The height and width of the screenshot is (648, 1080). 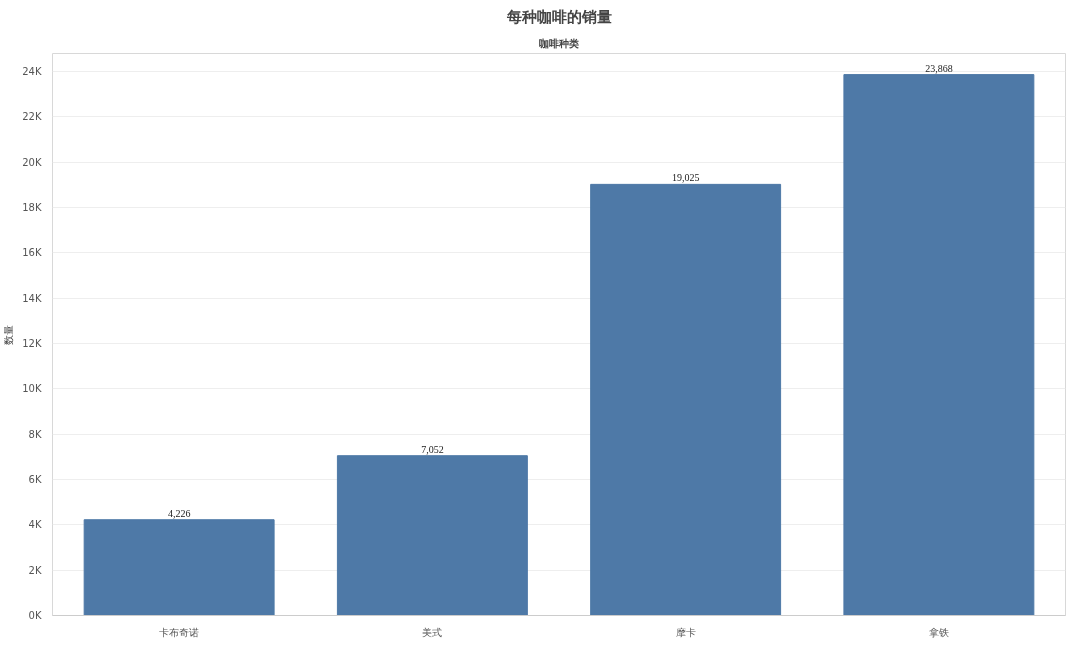 What do you see at coordinates (35, 434) in the screenshot?
I see `y-tick-label: 8K` at bounding box center [35, 434].